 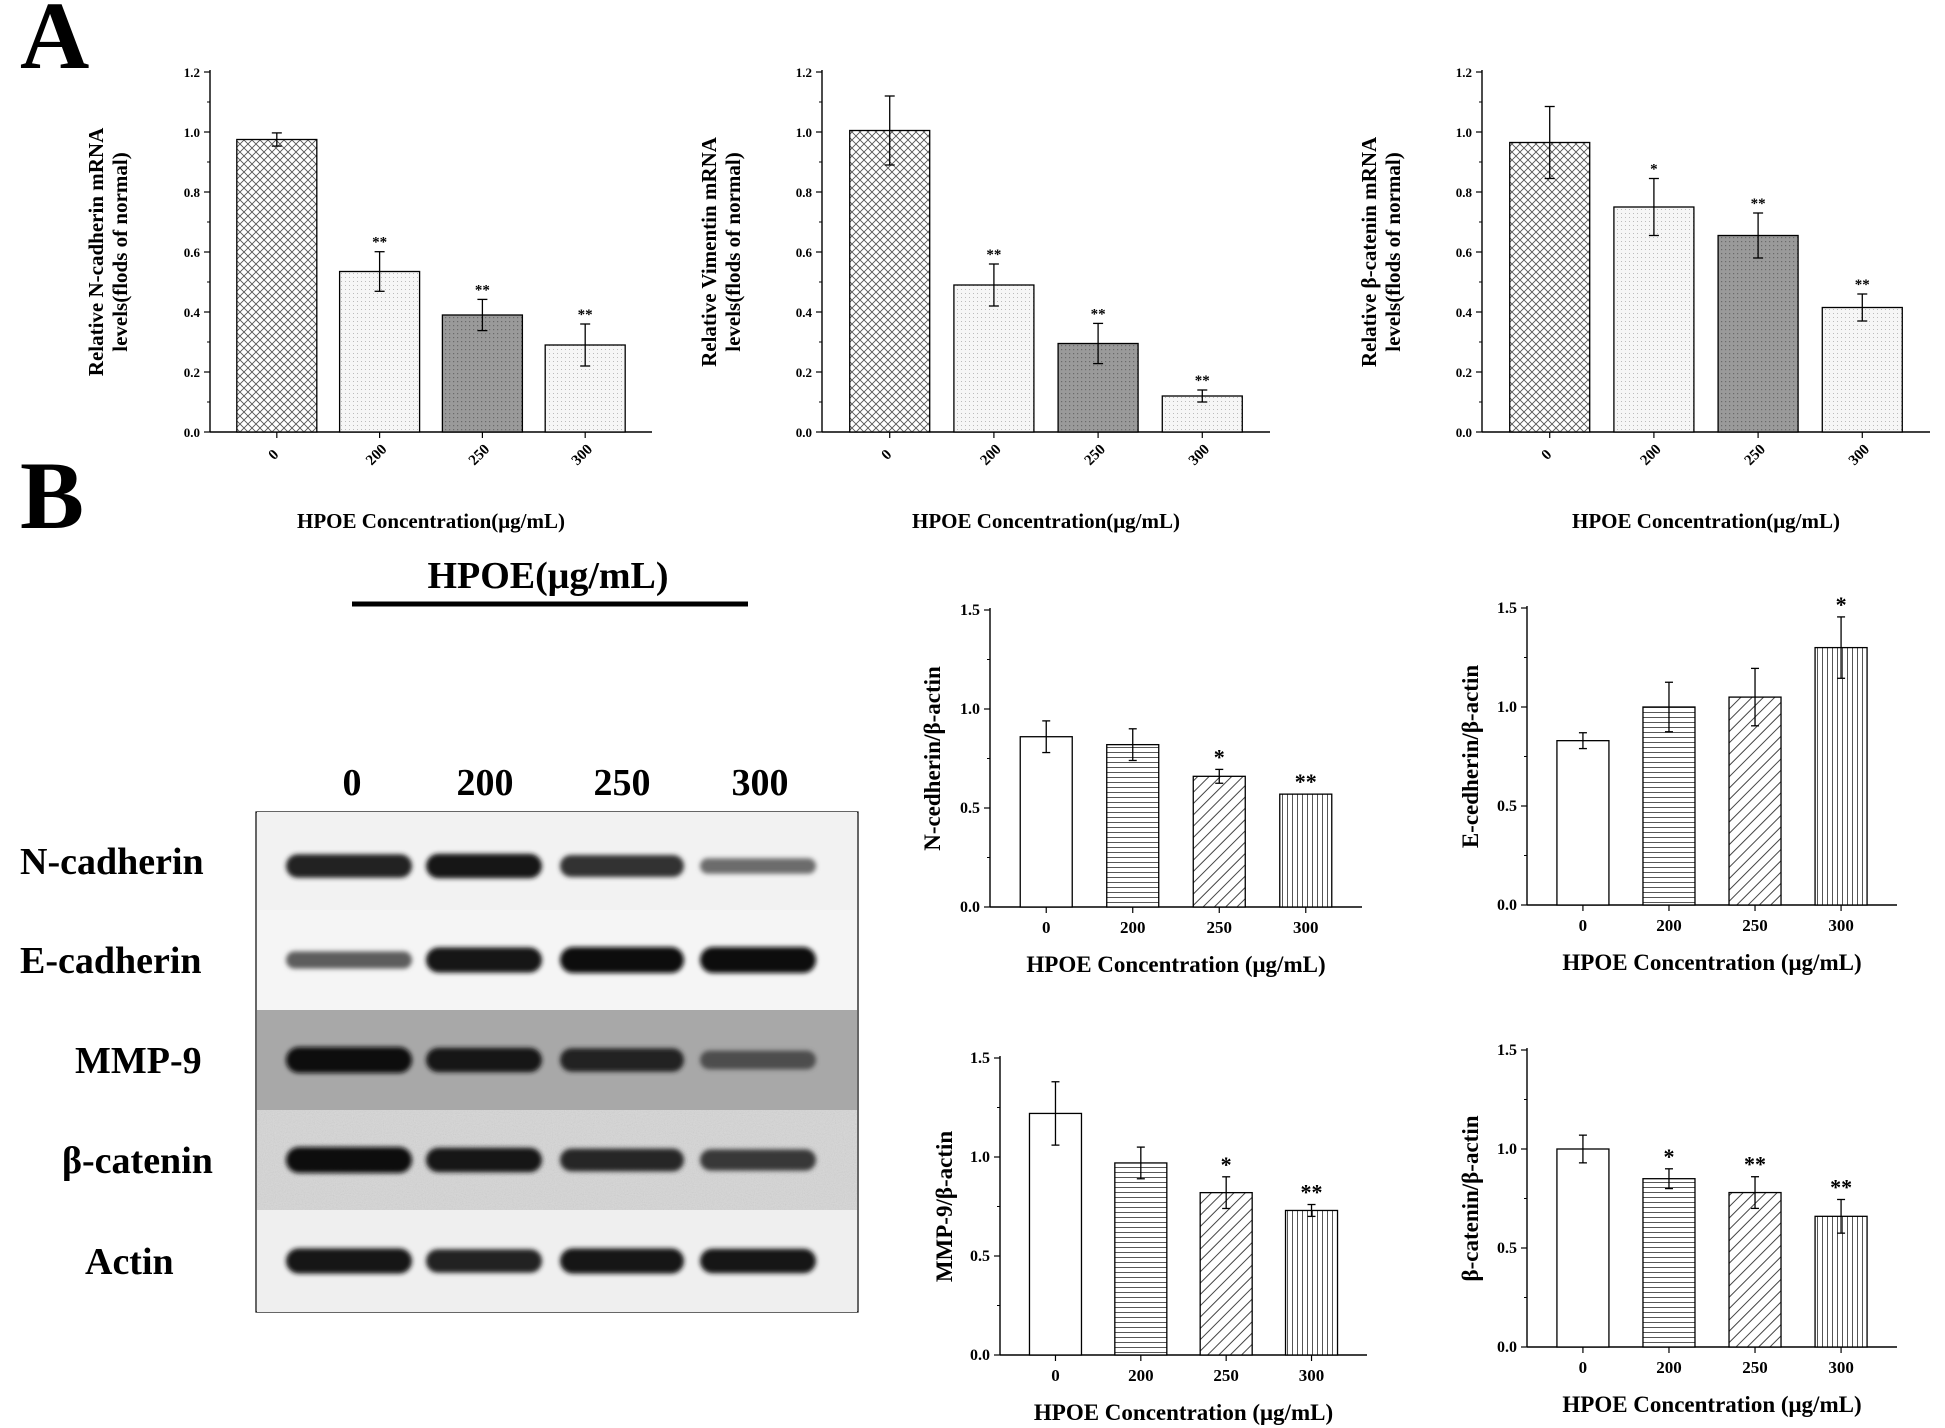 I want to click on panel-label-b: B, so click(x=52, y=495).